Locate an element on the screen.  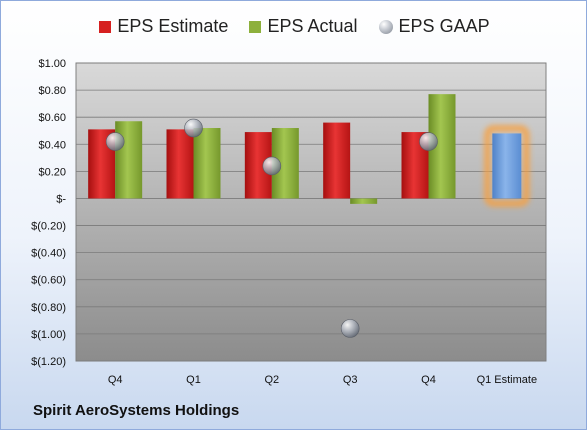
y-tick-label: $(0.80) is located at coordinates (48, 308).